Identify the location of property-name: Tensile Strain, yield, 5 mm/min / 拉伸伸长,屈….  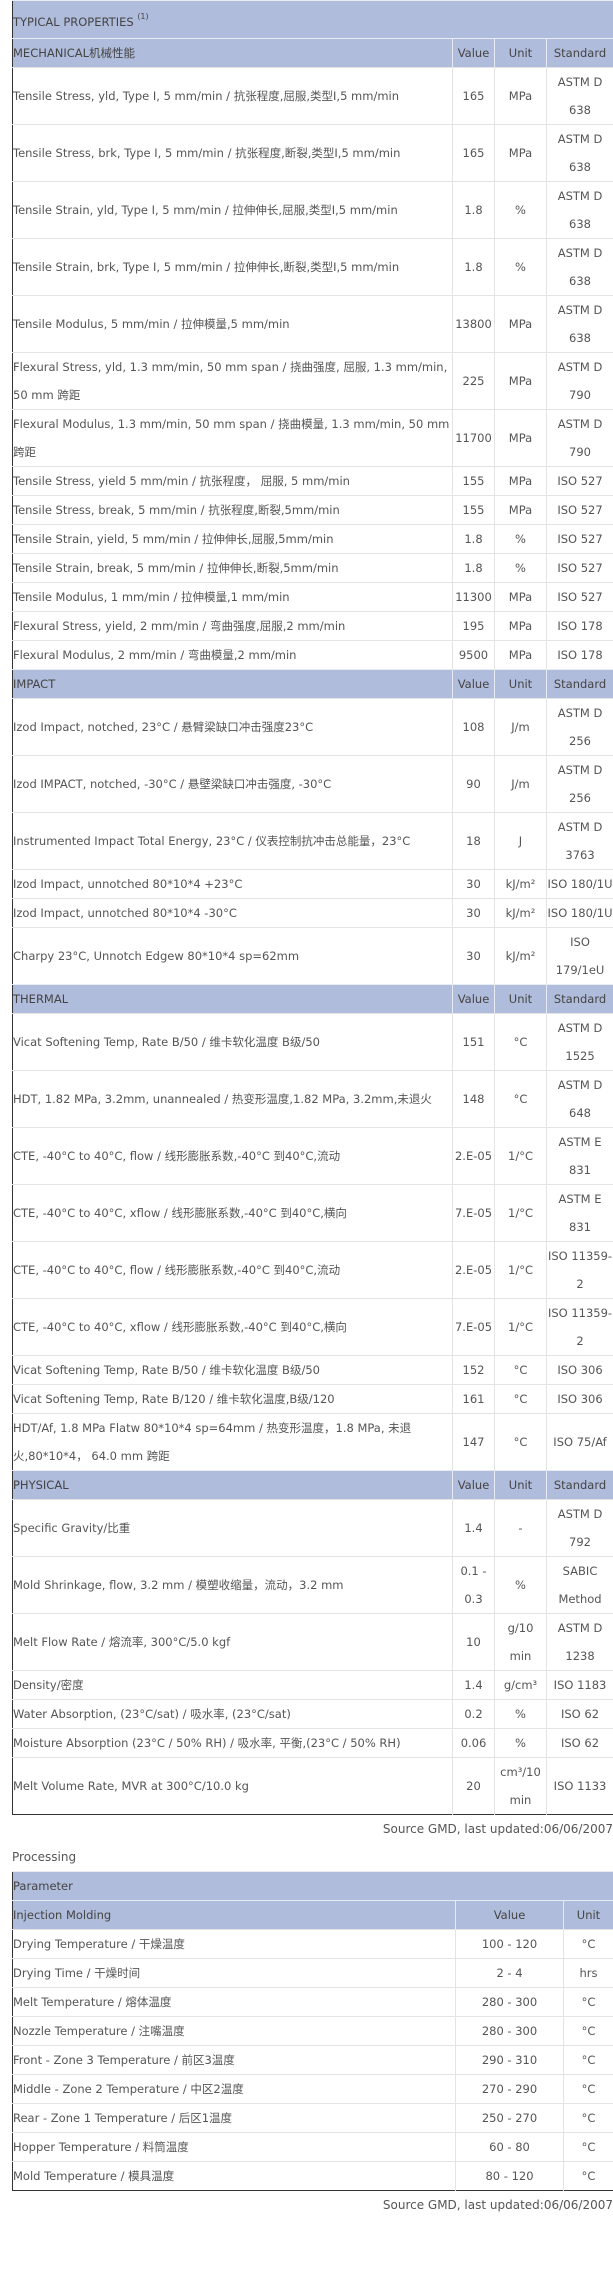
(232, 539).